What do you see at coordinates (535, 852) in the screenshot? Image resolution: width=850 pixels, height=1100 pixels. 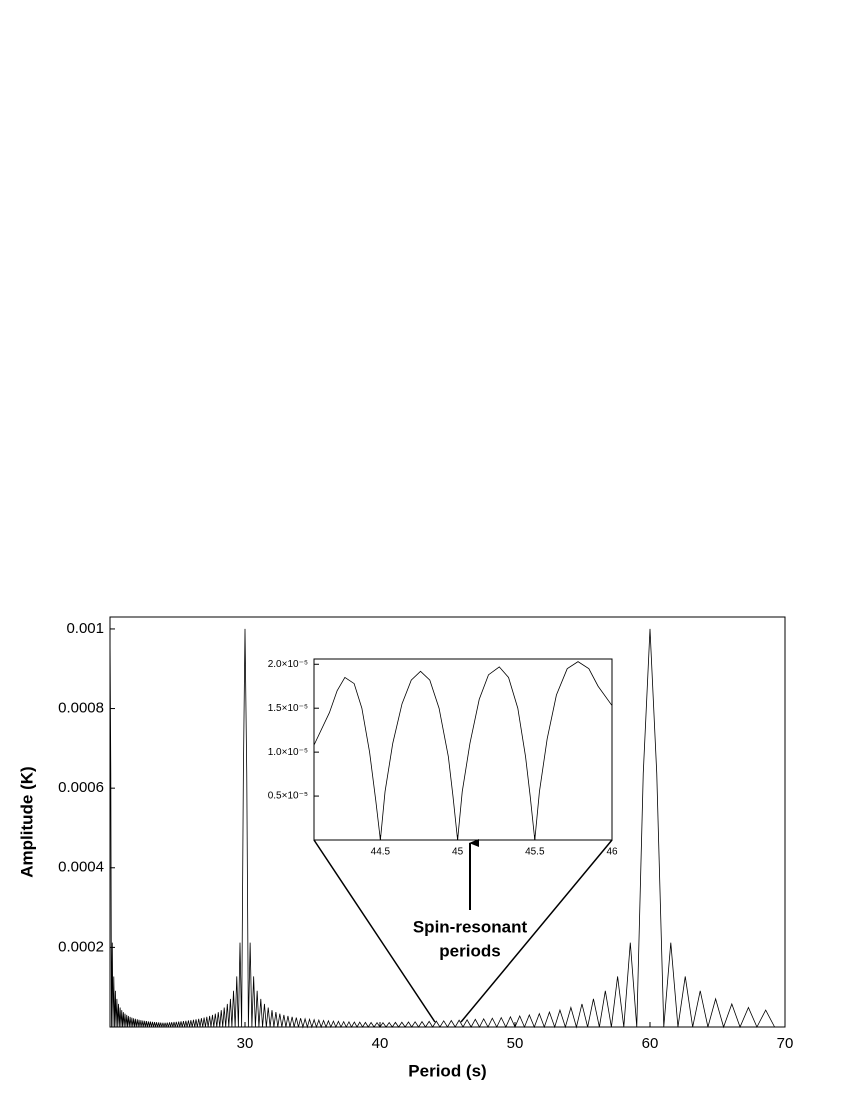 I see `x-tick-label: 45.5` at bounding box center [535, 852].